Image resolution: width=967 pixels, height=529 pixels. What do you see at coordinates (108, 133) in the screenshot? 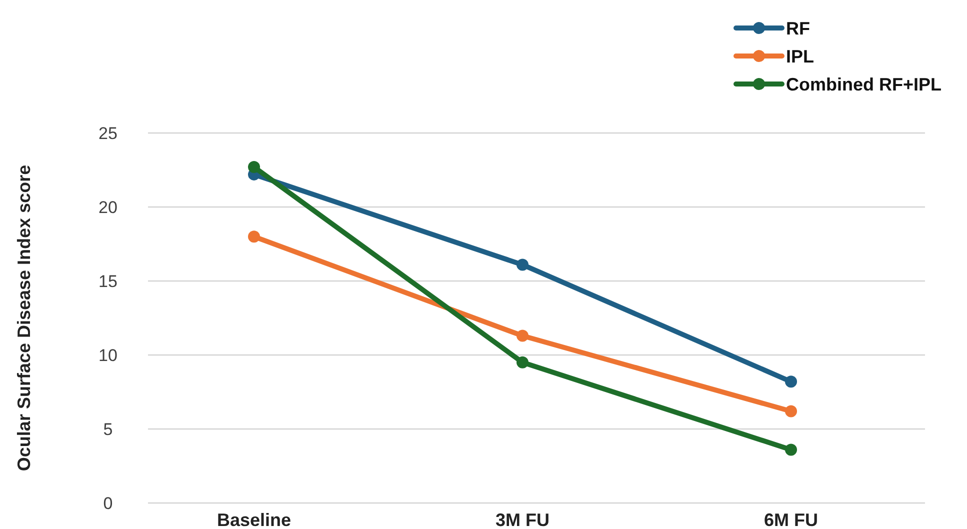
I see `y-tick-label: 25` at bounding box center [108, 133].